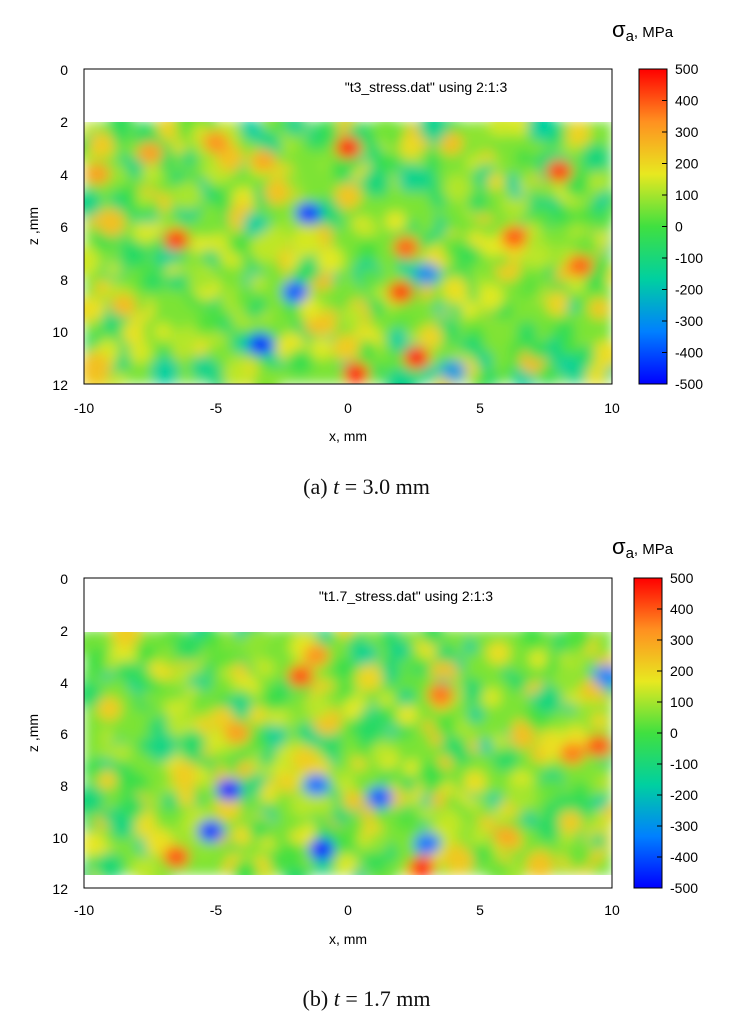 The image size is (733, 1026). I want to click on colorbar-tick-label: 400, so click(682, 609).